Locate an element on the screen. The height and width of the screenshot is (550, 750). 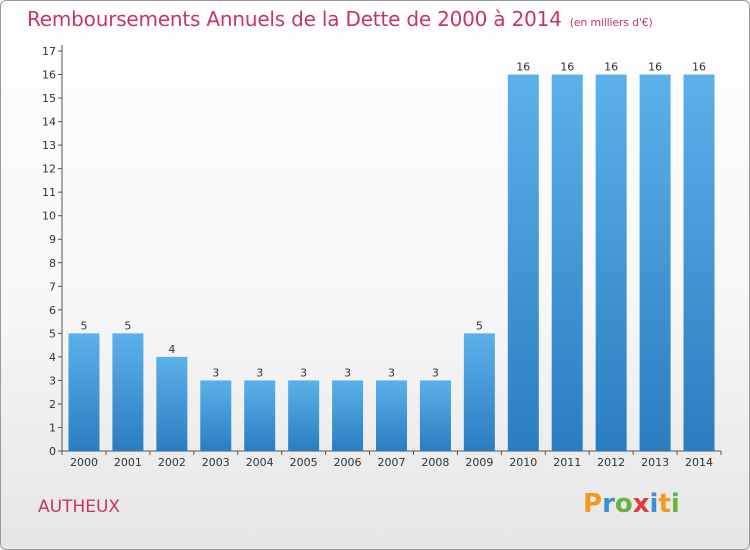
x-tick-label: 2013 is located at coordinates (655, 462).